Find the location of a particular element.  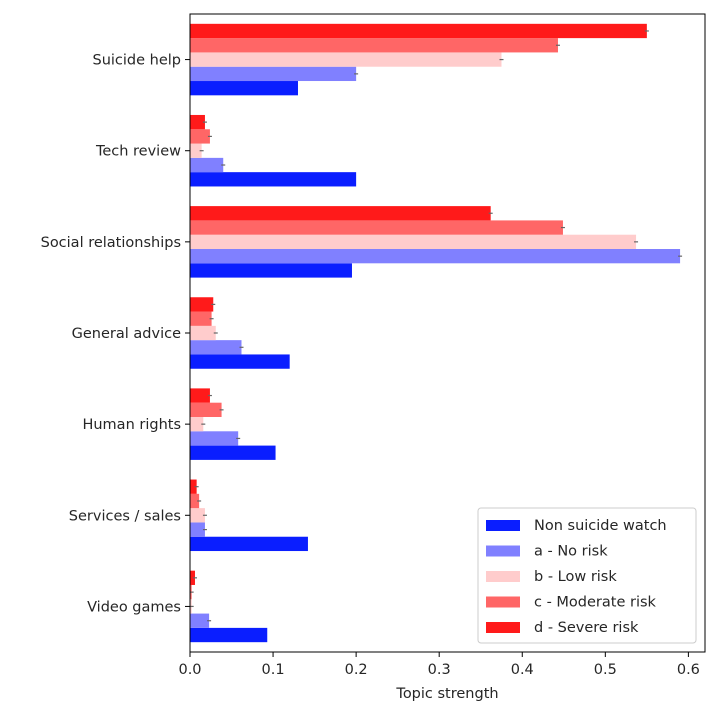

x-tick-label: 0.2 is located at coordinates (356, 670).